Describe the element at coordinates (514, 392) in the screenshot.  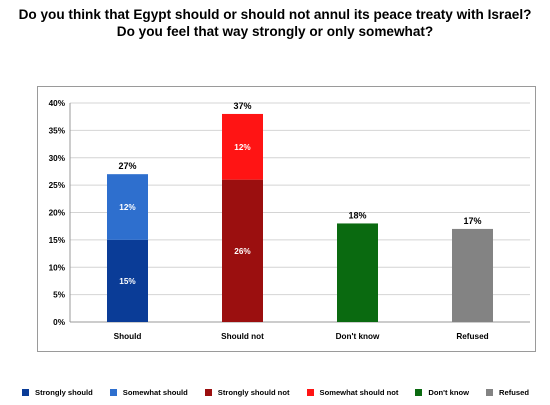
I see `legend-label: Refused` at that location.